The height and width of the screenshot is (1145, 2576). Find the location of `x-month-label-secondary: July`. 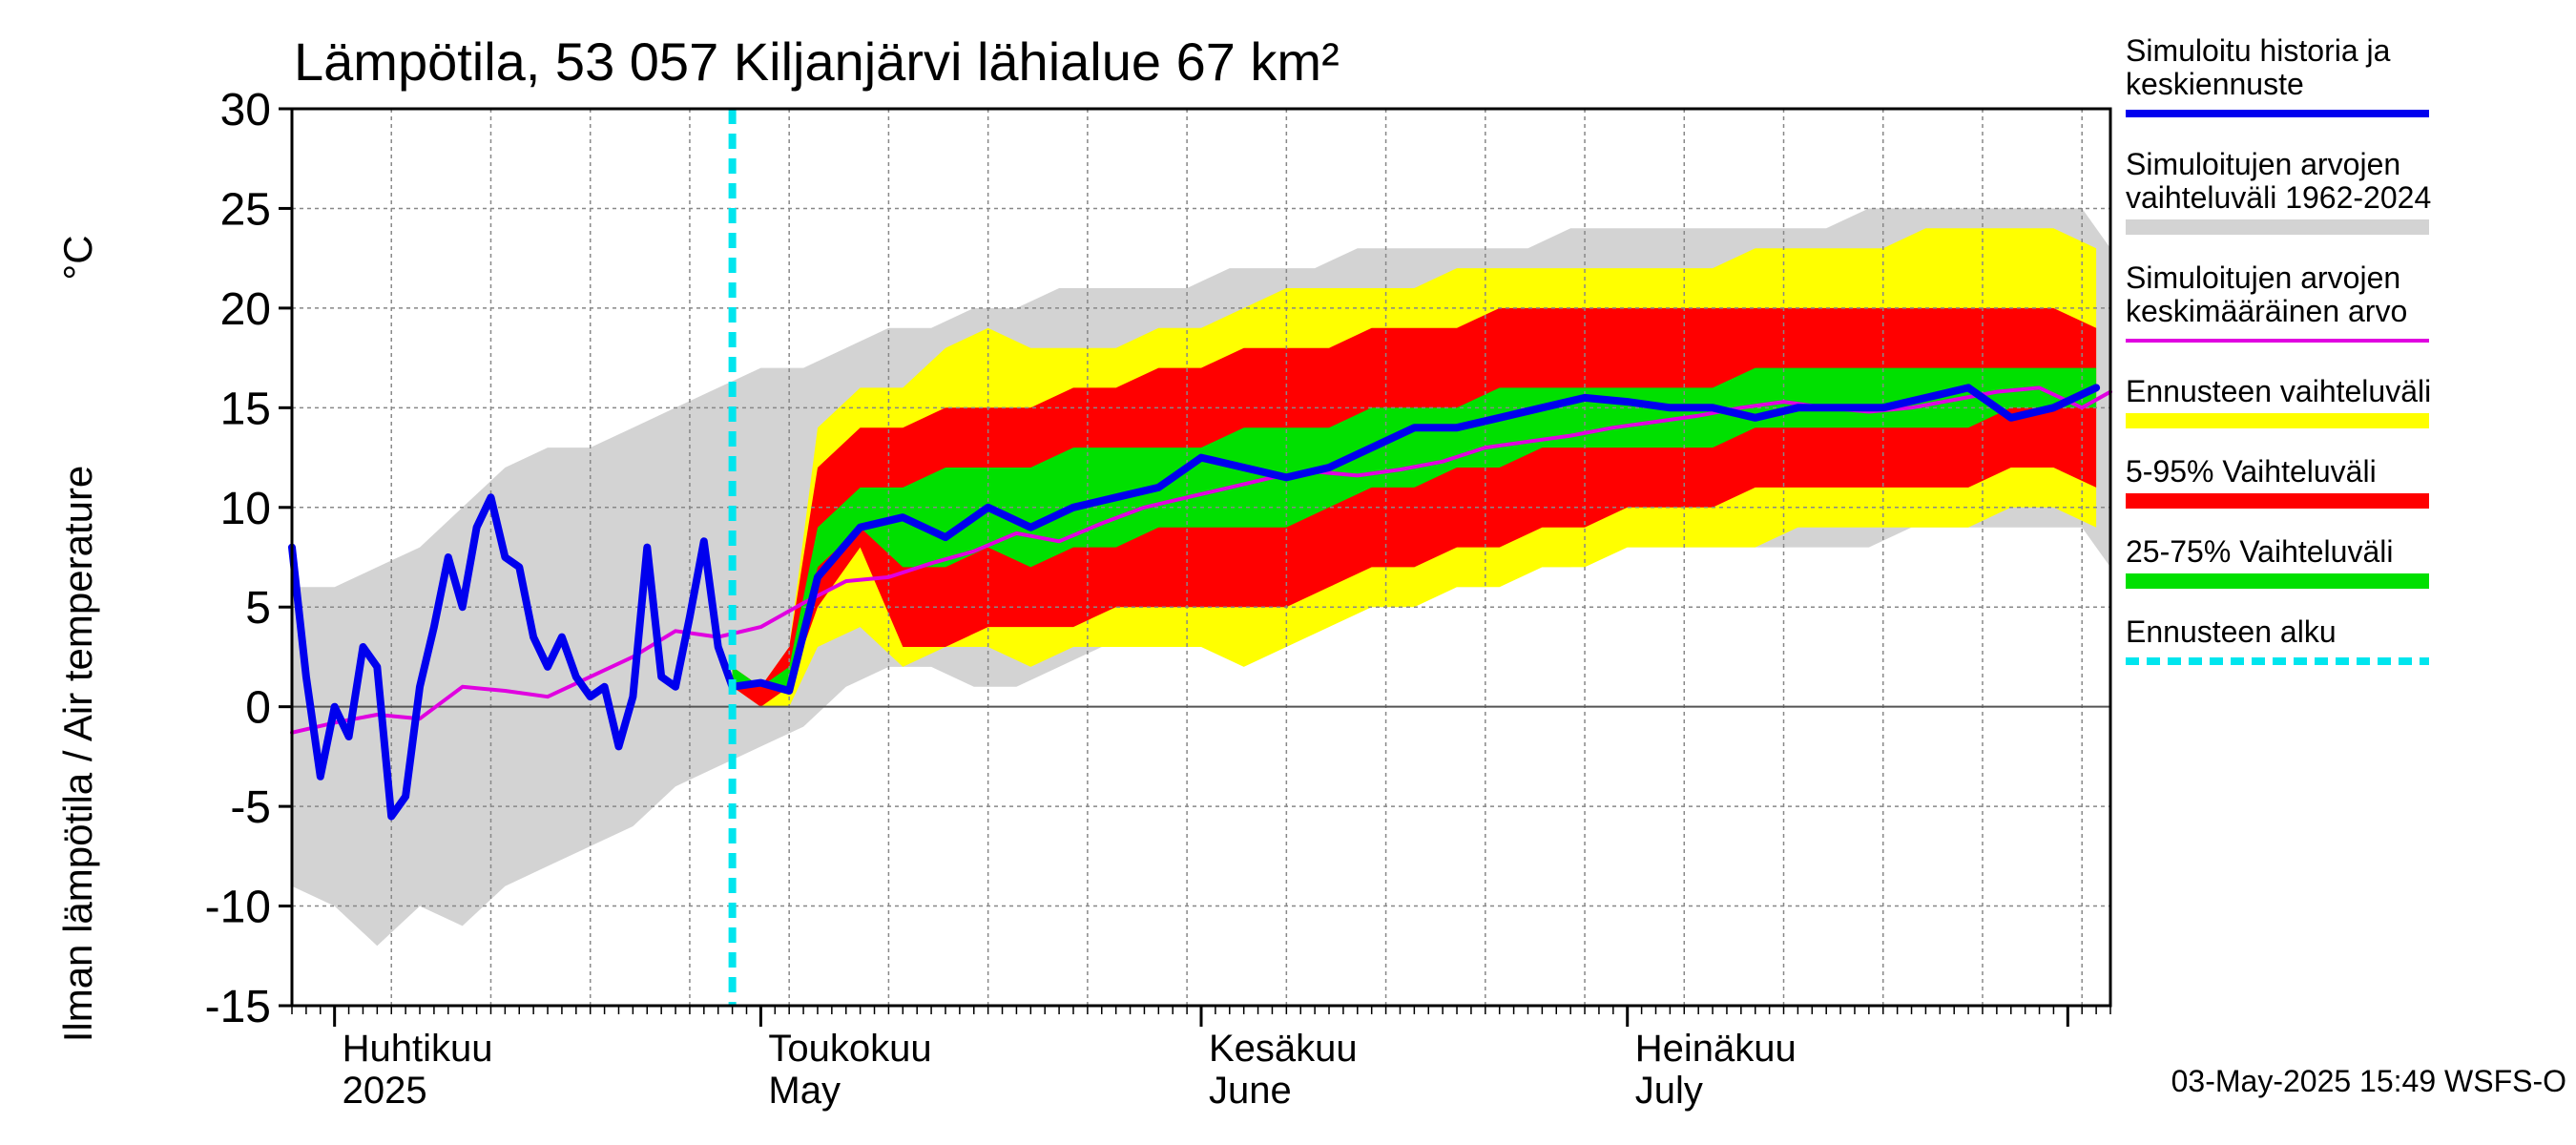

x-month-label-secondary: July is located at coordinates (1669, 1091).